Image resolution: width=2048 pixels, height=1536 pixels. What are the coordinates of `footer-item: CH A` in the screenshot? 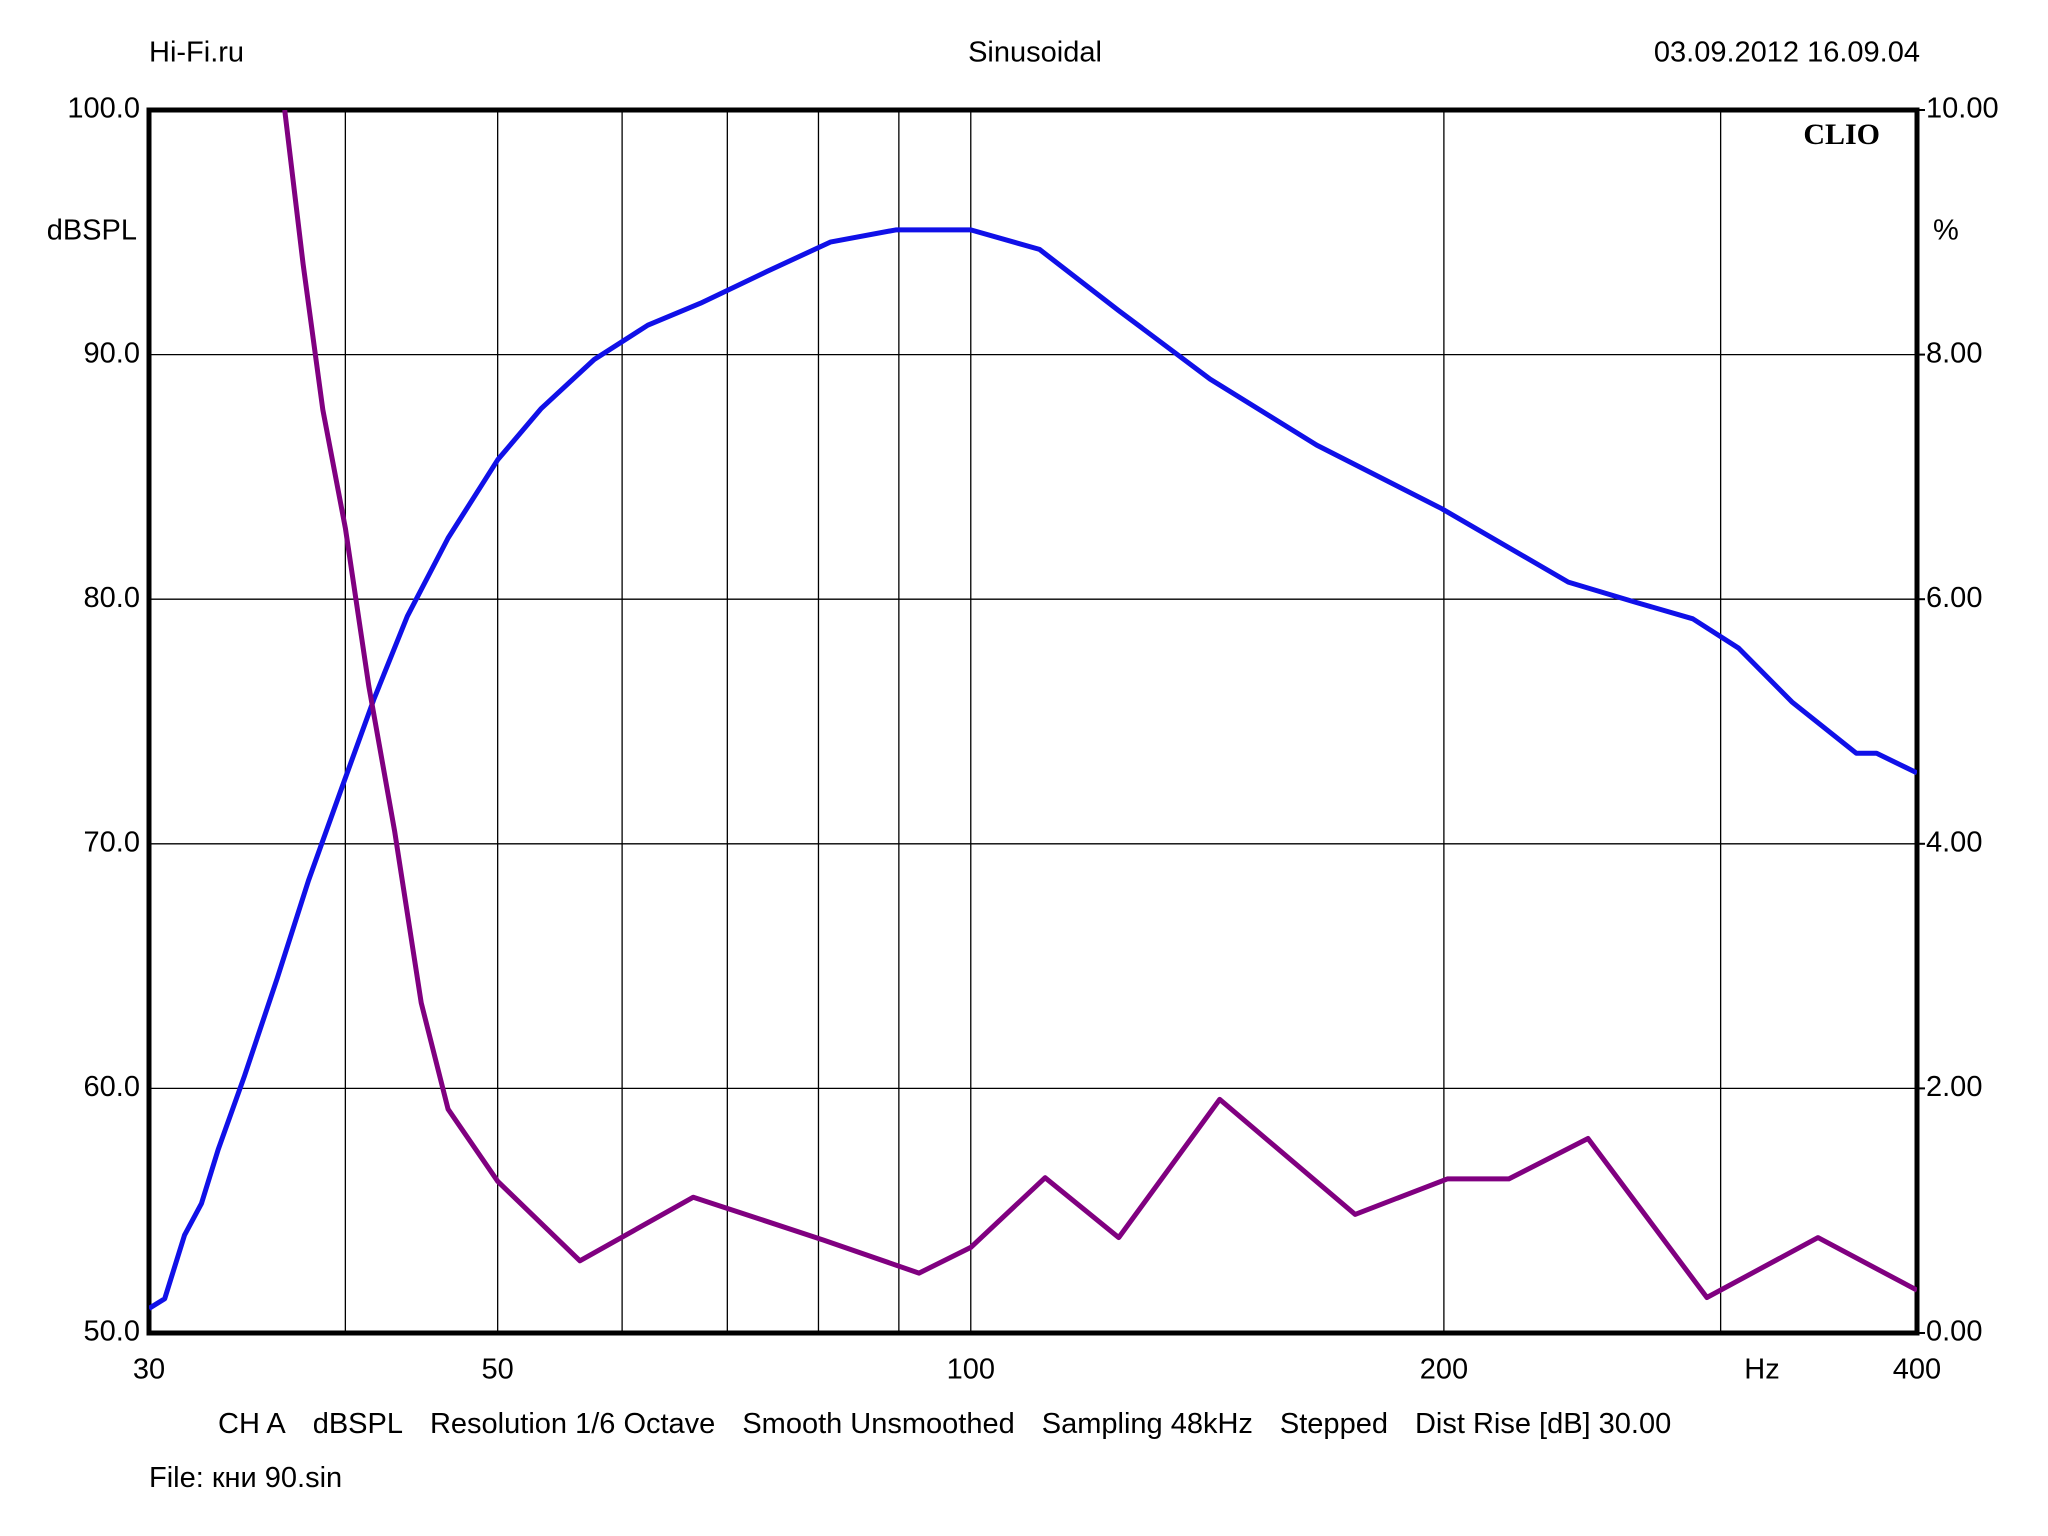 It's located at (252, 1424).